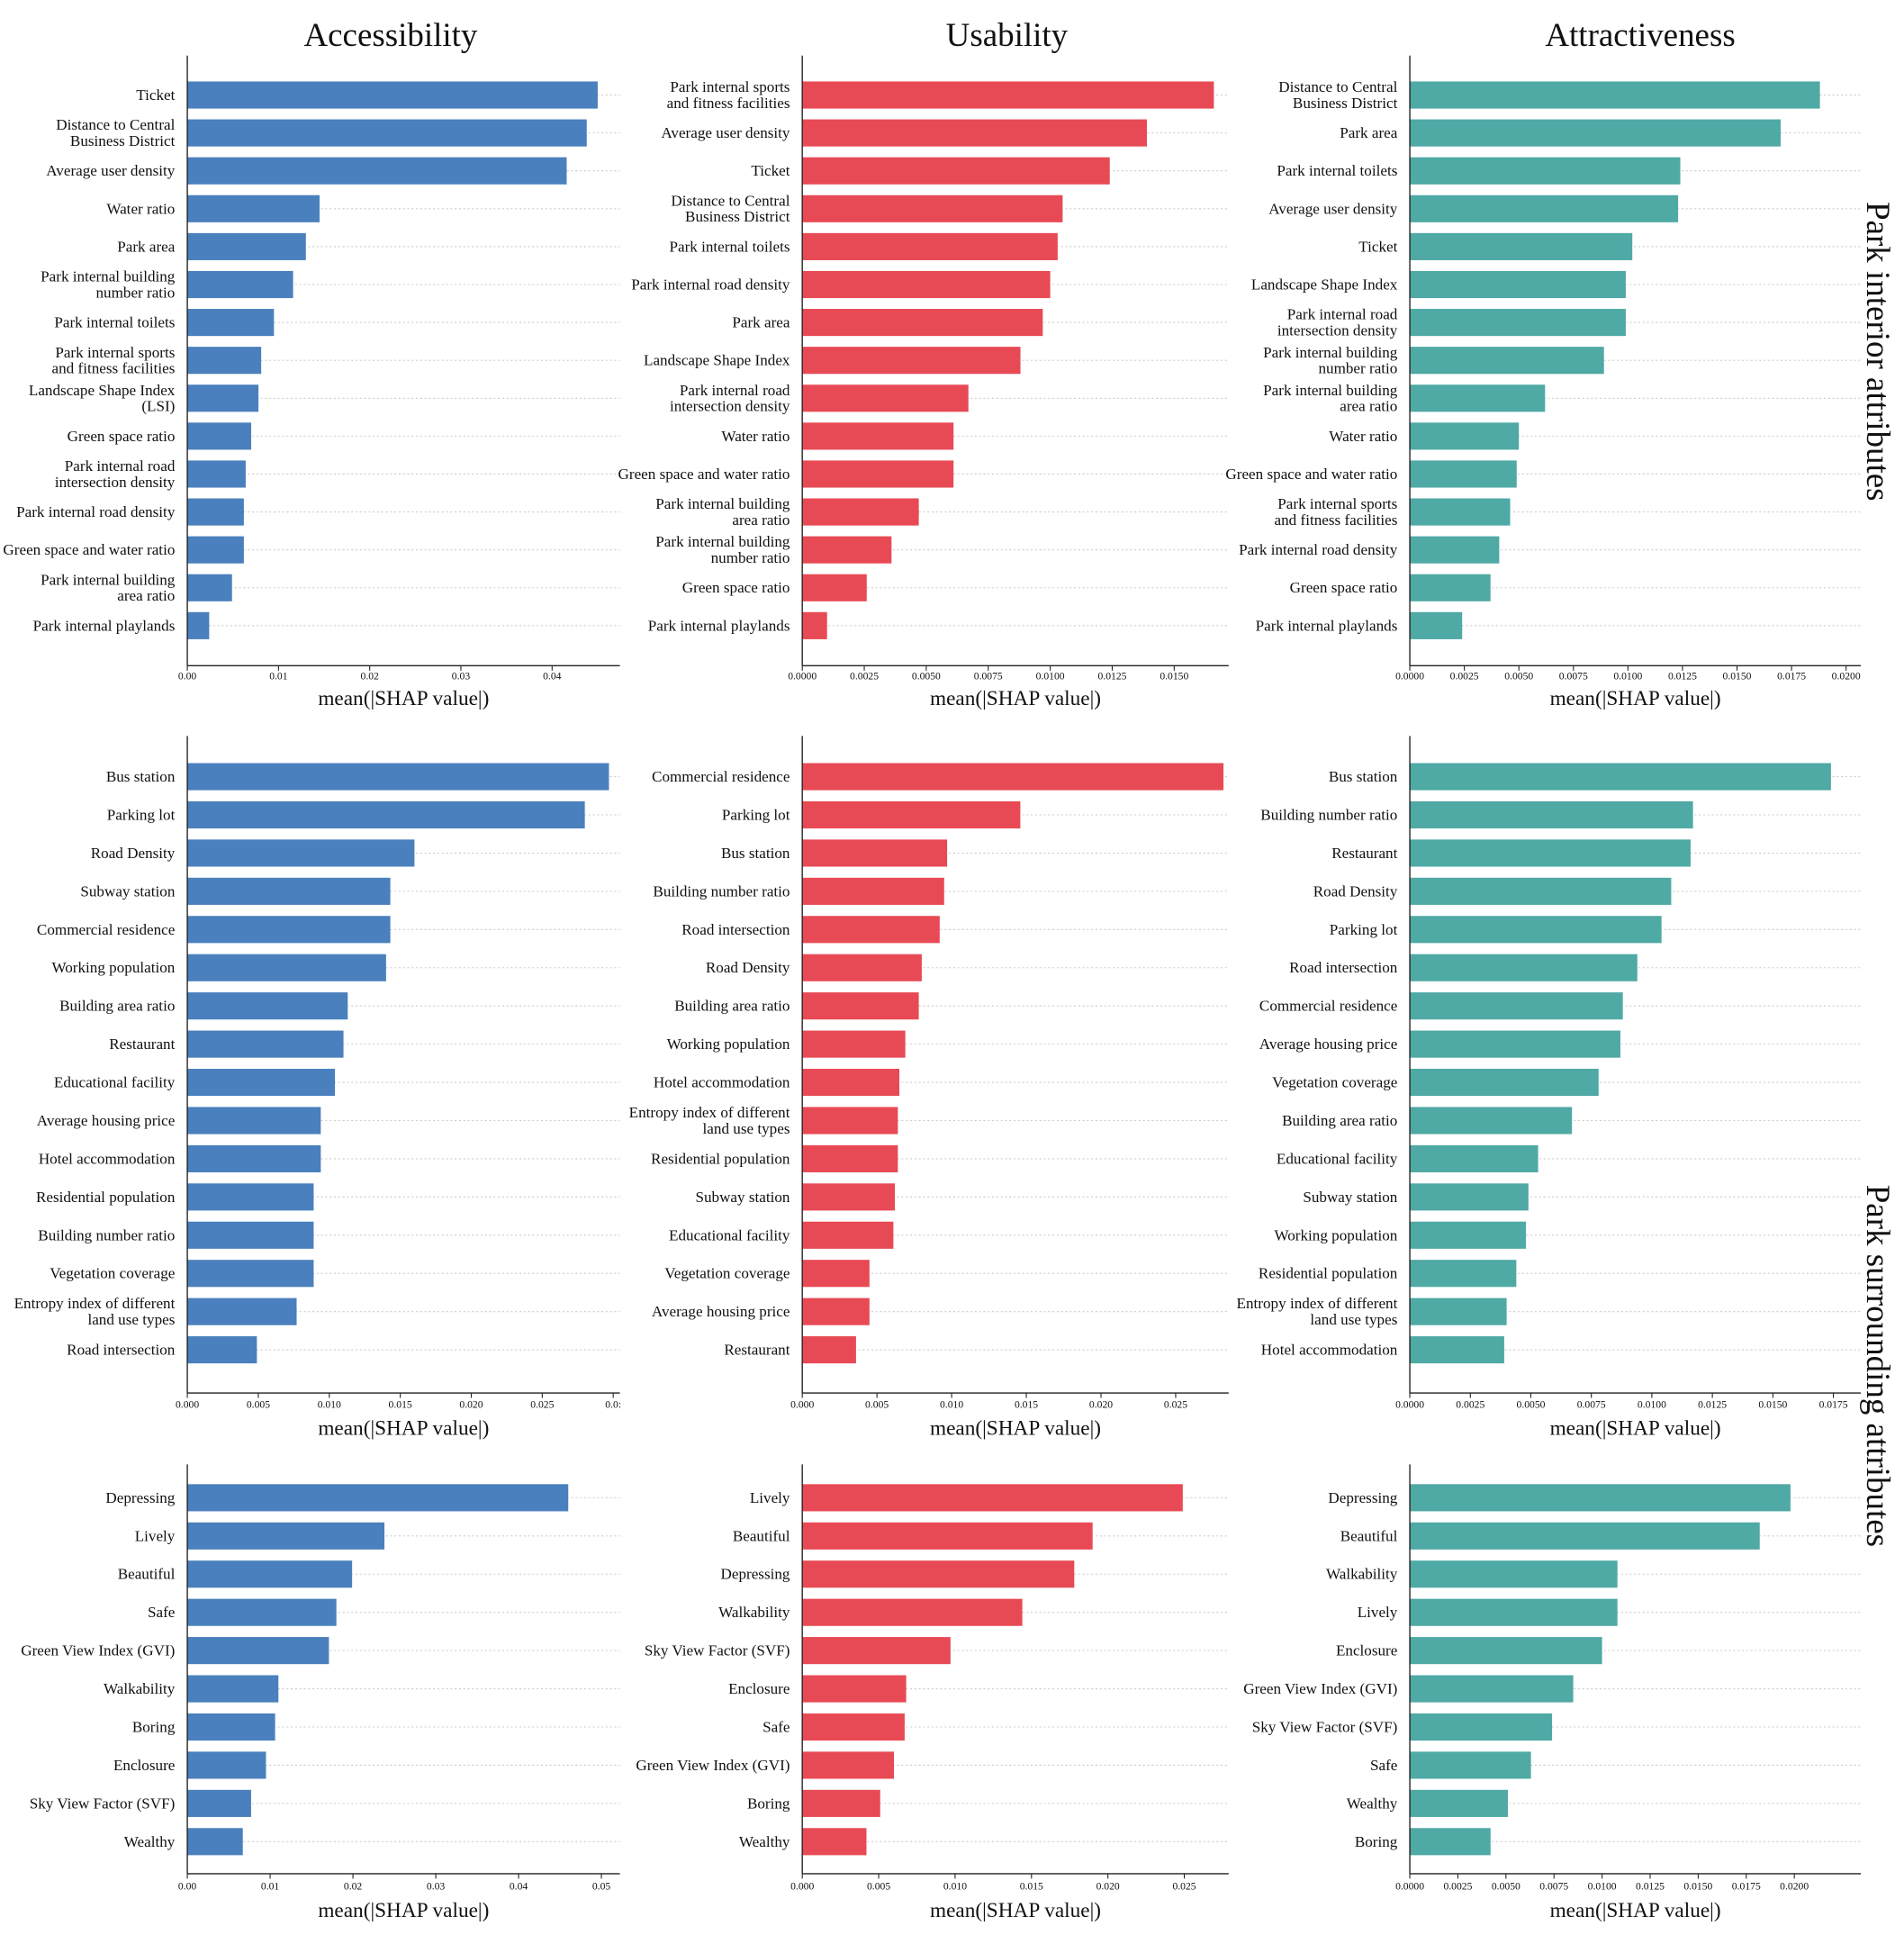  Describe the element at coordinates (1350, 1197) in the screenshot. I see `category-label-line: Subway station` at that location.